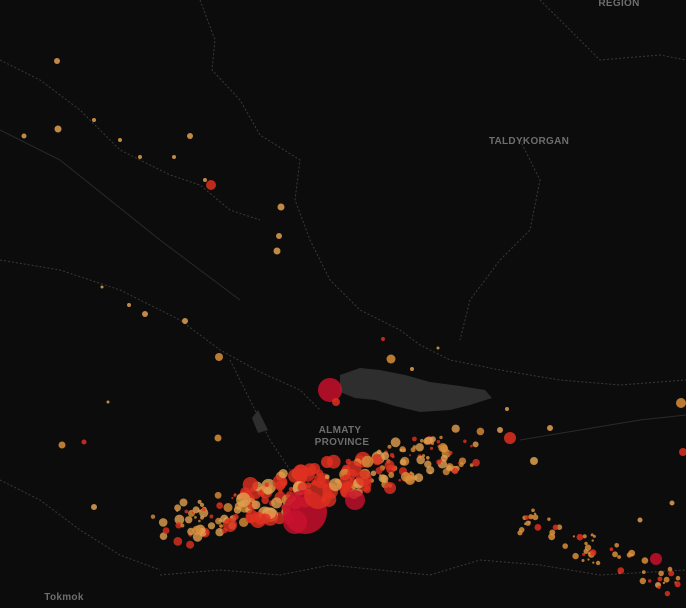  What do you see at coordinates (340, 430) in the screenshot?
I see `province-label: ALMATY` at bounding box center [340, 430].